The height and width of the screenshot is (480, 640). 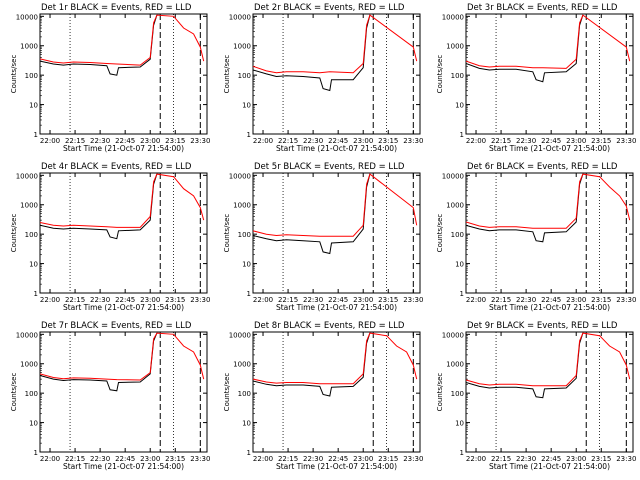 I want to click on panel-title: Det 8r BLACK = Events, RED = LLD, so click(x=329, y=326).